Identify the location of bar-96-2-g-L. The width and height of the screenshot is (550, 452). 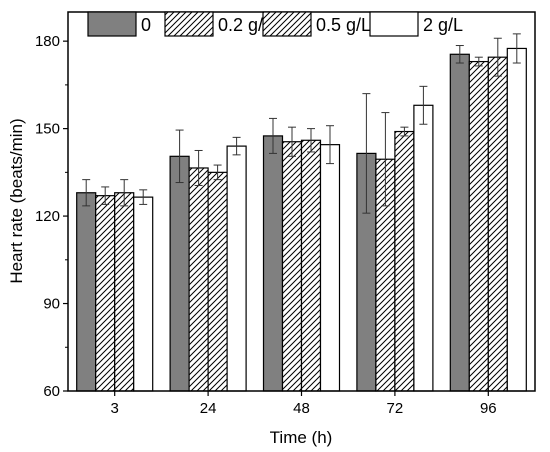
(516, 219).